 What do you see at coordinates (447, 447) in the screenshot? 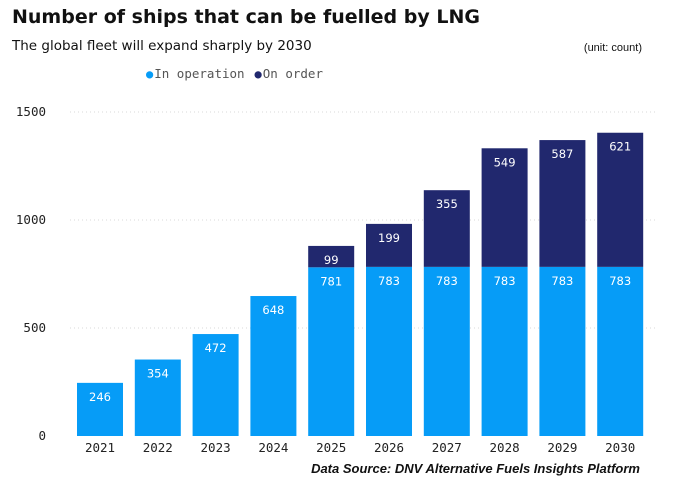
I see `x-tick-label: 2027` at bounding box center [447, 447].